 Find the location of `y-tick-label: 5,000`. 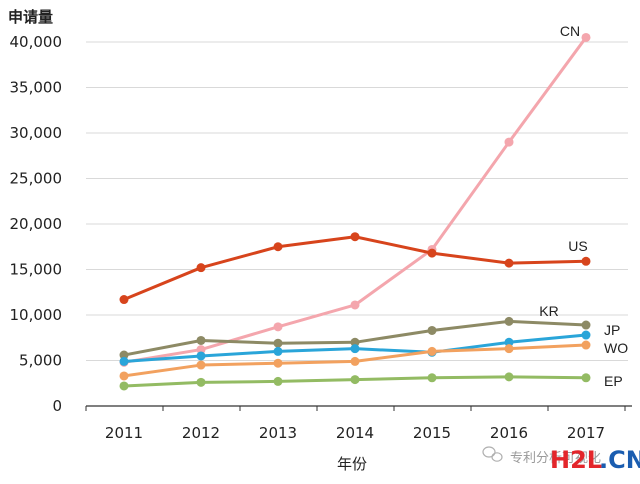

y-tick-label: 5,000 is located at coordinates (40, 361).